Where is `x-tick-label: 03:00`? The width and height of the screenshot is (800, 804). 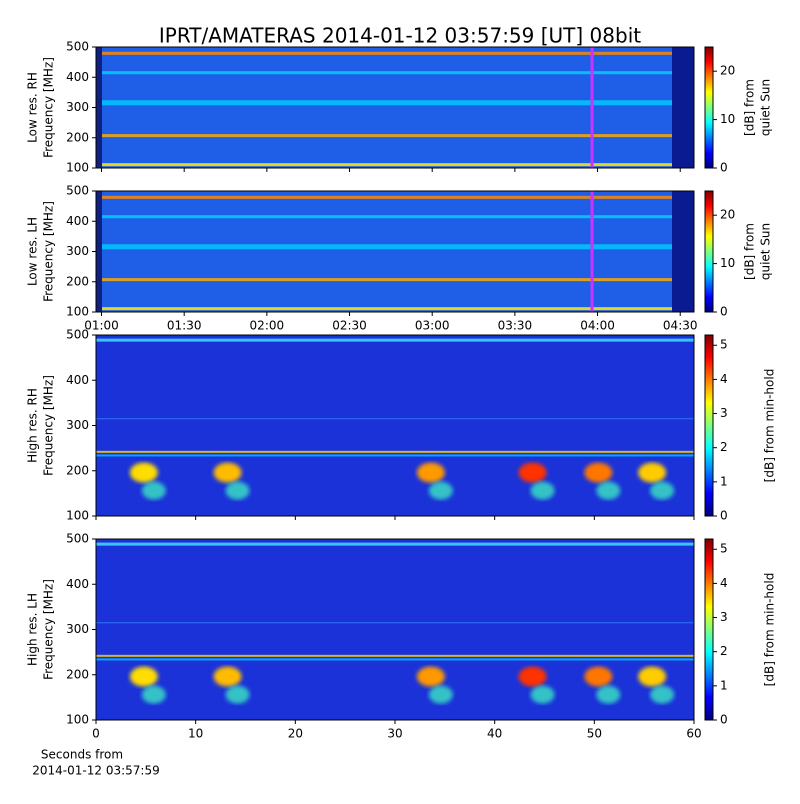 x-tick-label: 03:00 is located at coordinates (432, 326).